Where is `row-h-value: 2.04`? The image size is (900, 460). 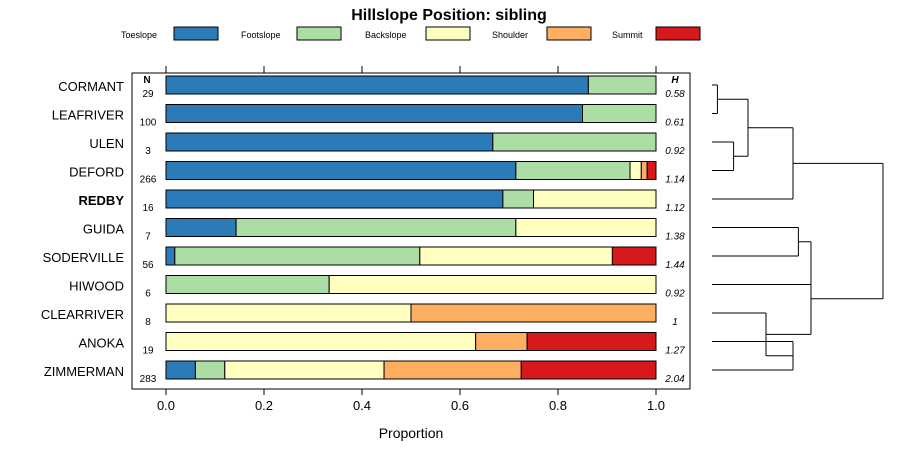
row-h-value: 2.04 is located at coordinates (674, 379).